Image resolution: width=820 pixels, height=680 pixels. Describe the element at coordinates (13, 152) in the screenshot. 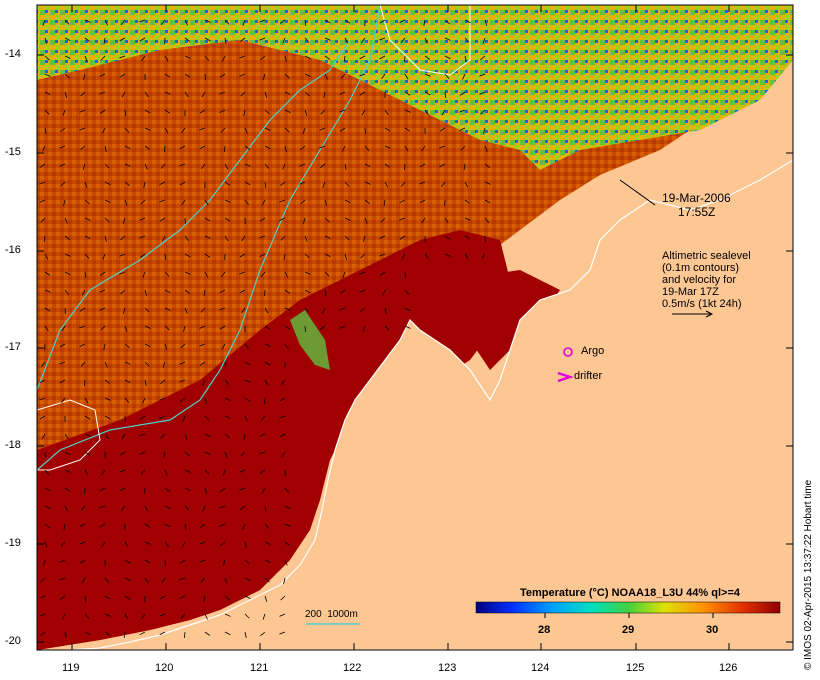

I see `lat-tick: -15` at that location.